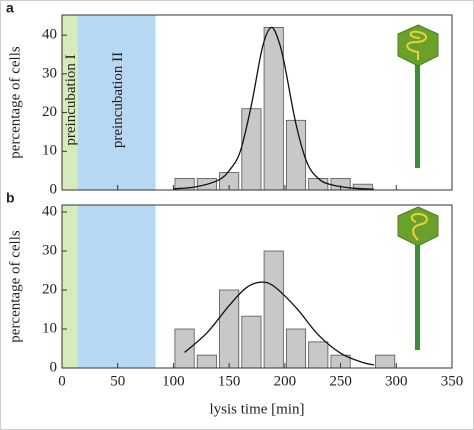 The width and height of the screenshot is (474, 430). What do you see at coordinates (173, 381) in the screenshot?
I see `x-tick-label: 100` at bounding box center [173, 381].